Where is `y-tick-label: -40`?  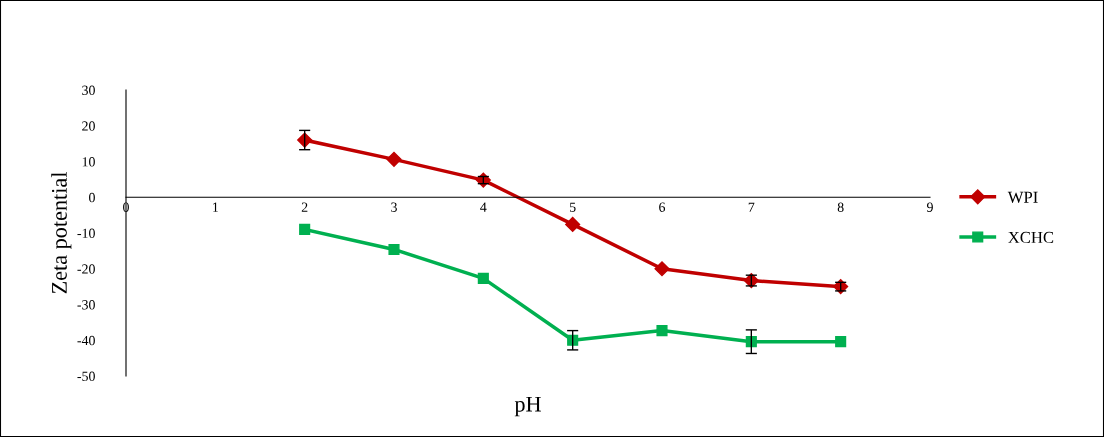
y-tick-label: -40 is located at coordinates (86, 340).